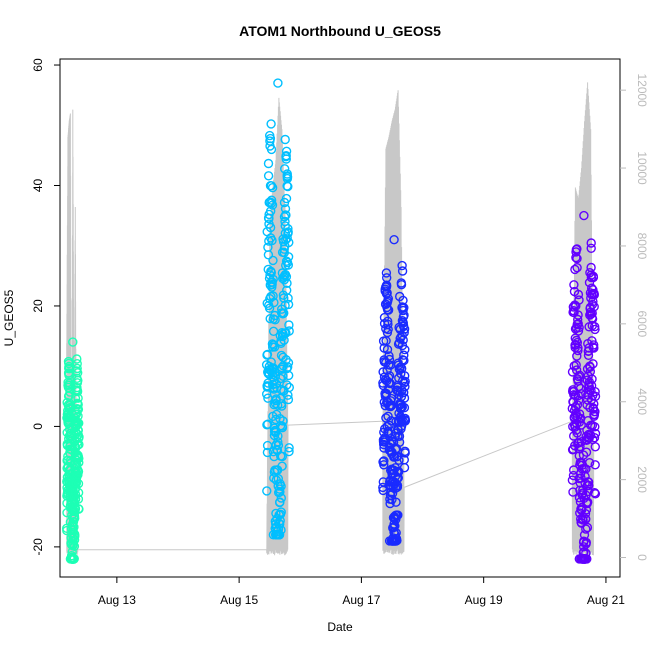 Image resolution: width=650 pixels, height=650 pixels. Describe the element at coordinates (45, 307) in the screenshot. I see `y-axis: -20 0 20 40 60` at that location.